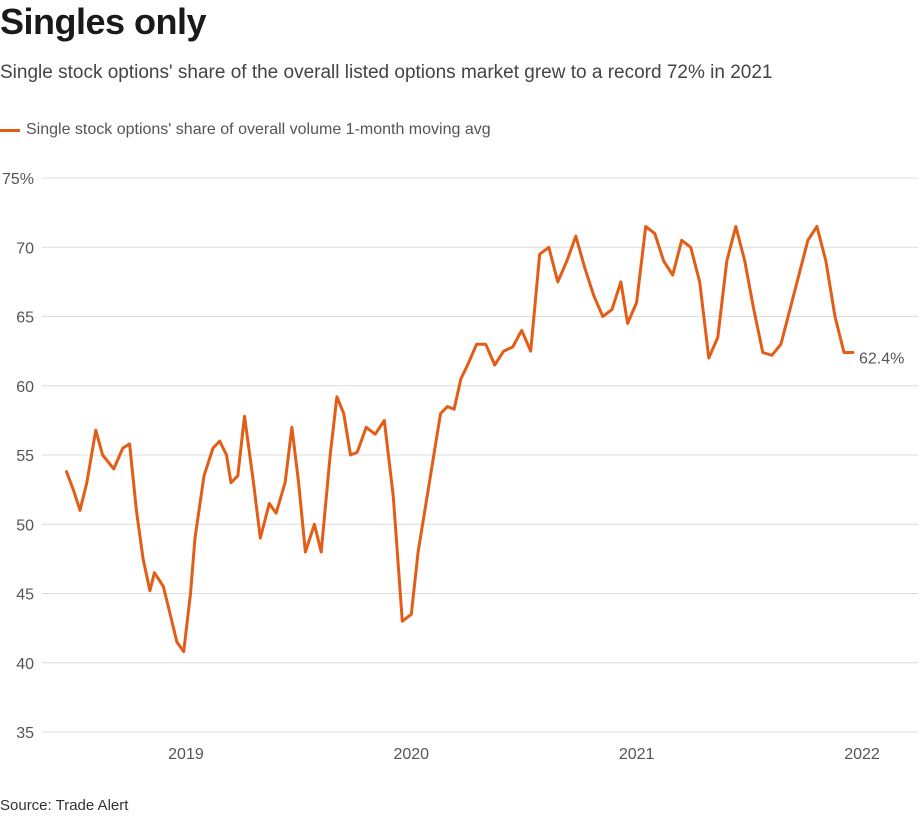  Describe the element at coordinates (25, 318) in the screenshot. I see `y-tick-label: 65` at that location.